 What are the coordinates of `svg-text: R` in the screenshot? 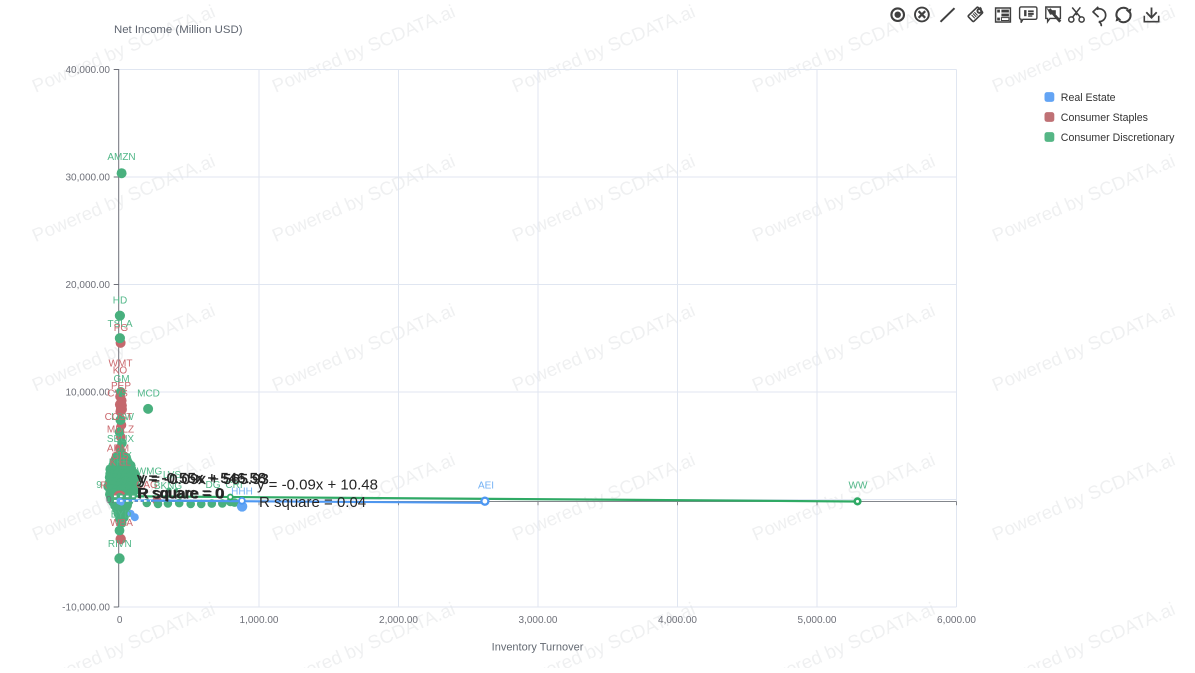 It's located at (103, 486).